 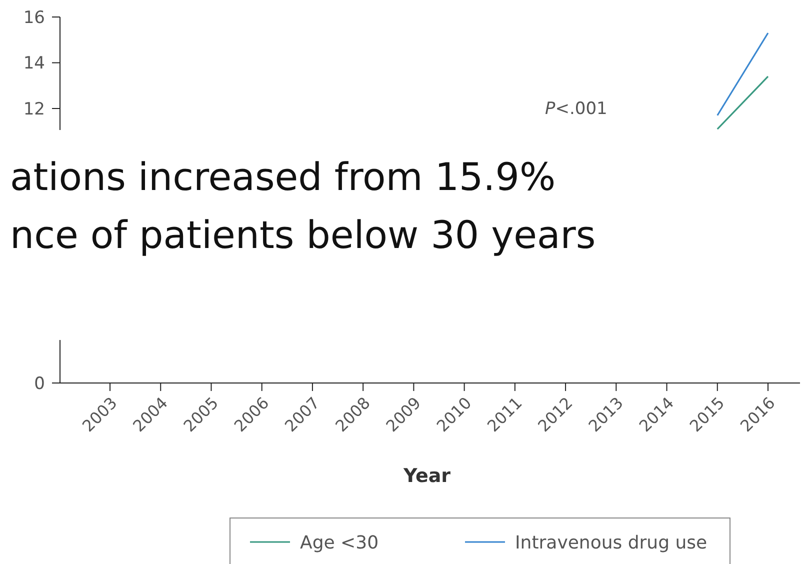 I want to click on legend-label: Age <30, so click(x=339, y=543).